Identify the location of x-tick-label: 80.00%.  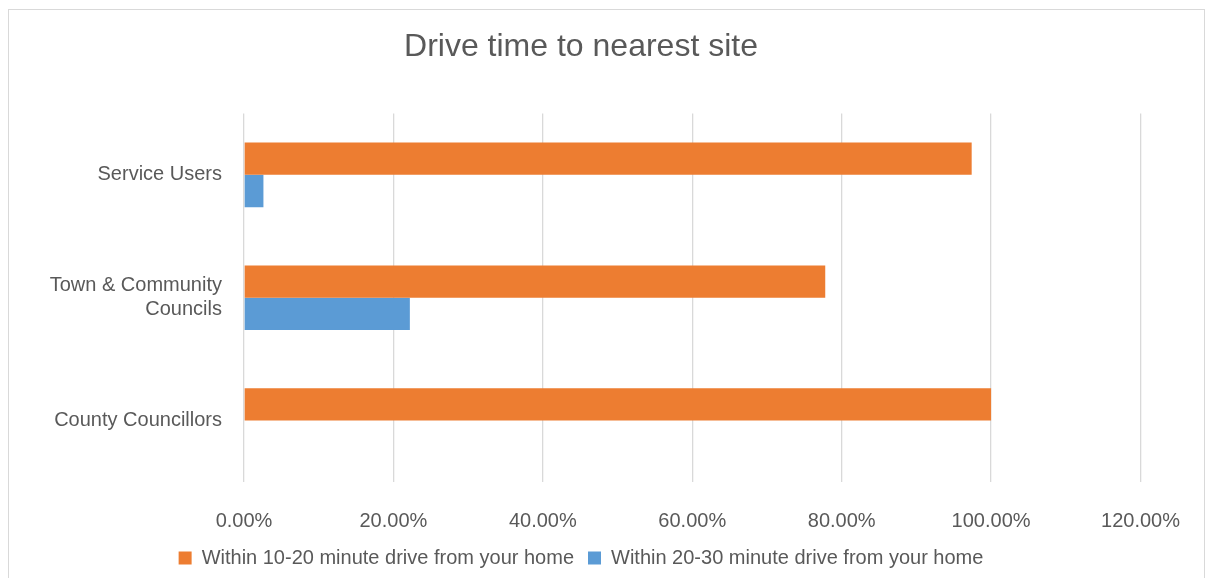
(841, 519).